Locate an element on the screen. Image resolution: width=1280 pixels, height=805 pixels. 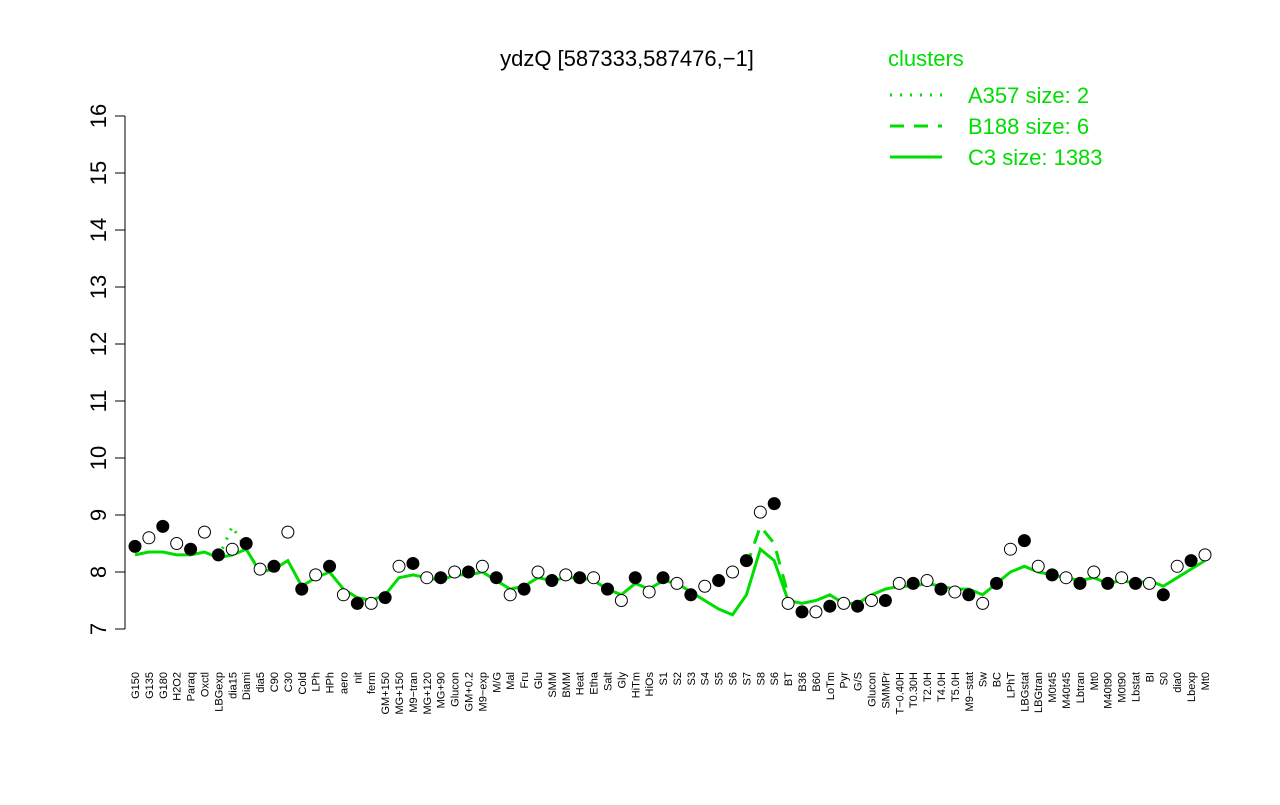
x-tick-label: G180 is located at coordinates (164, 685).